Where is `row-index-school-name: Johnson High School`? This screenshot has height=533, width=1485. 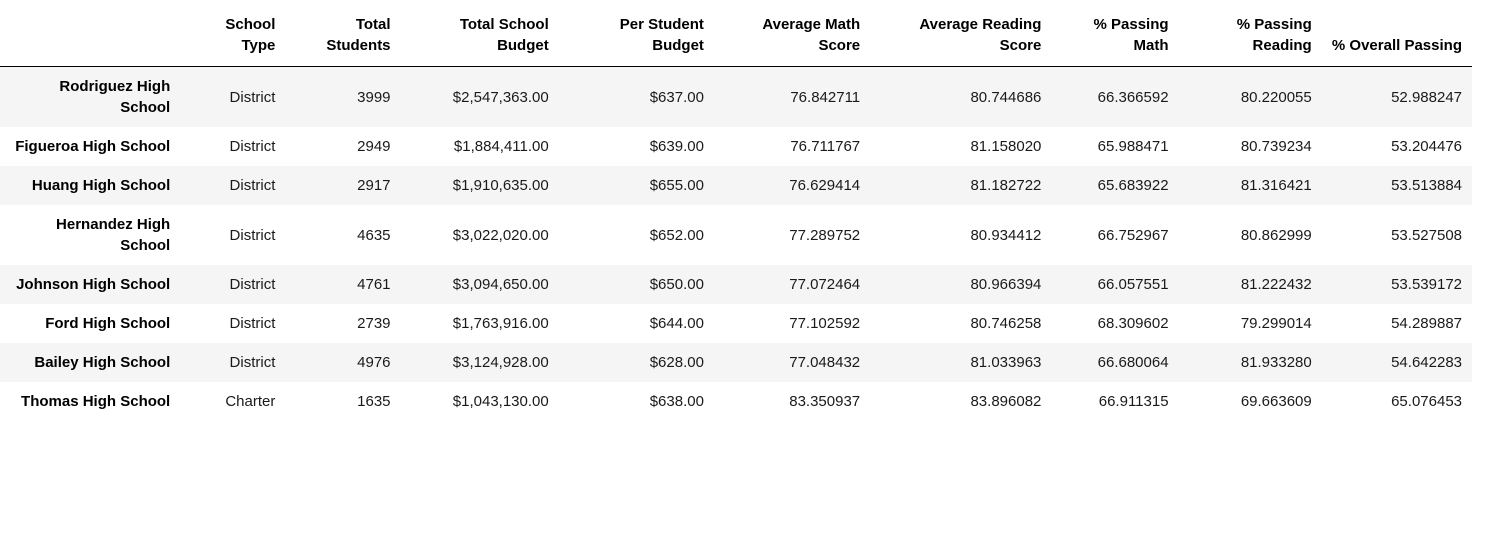 row-index-school-name: Johnson High School is located at coordinates (93, 284).